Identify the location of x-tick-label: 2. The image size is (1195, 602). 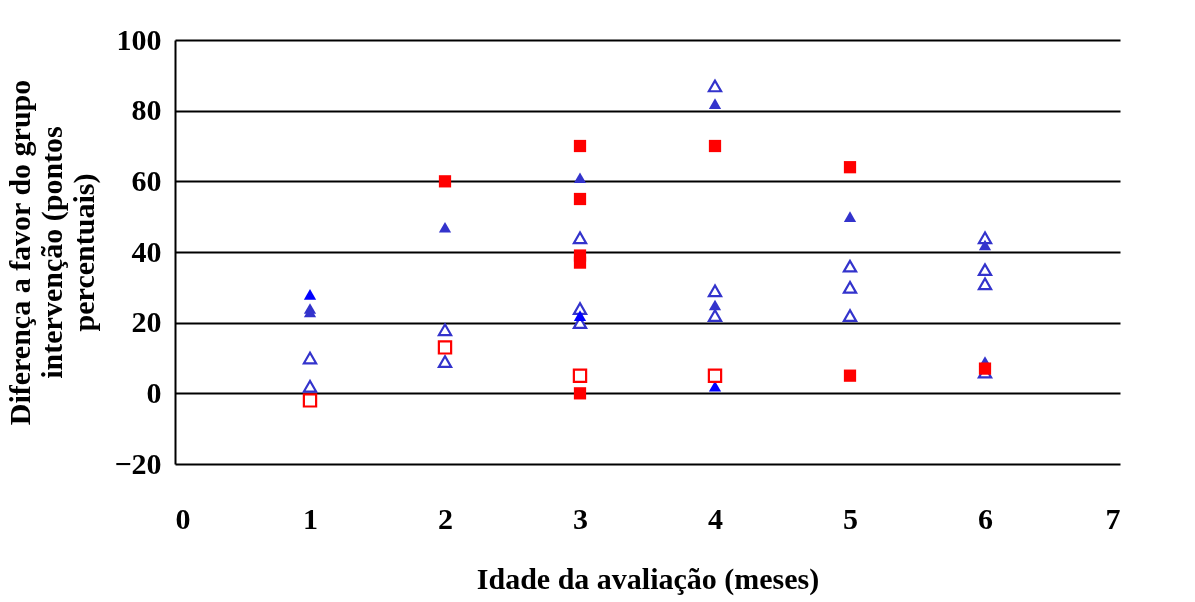
(445, 518).